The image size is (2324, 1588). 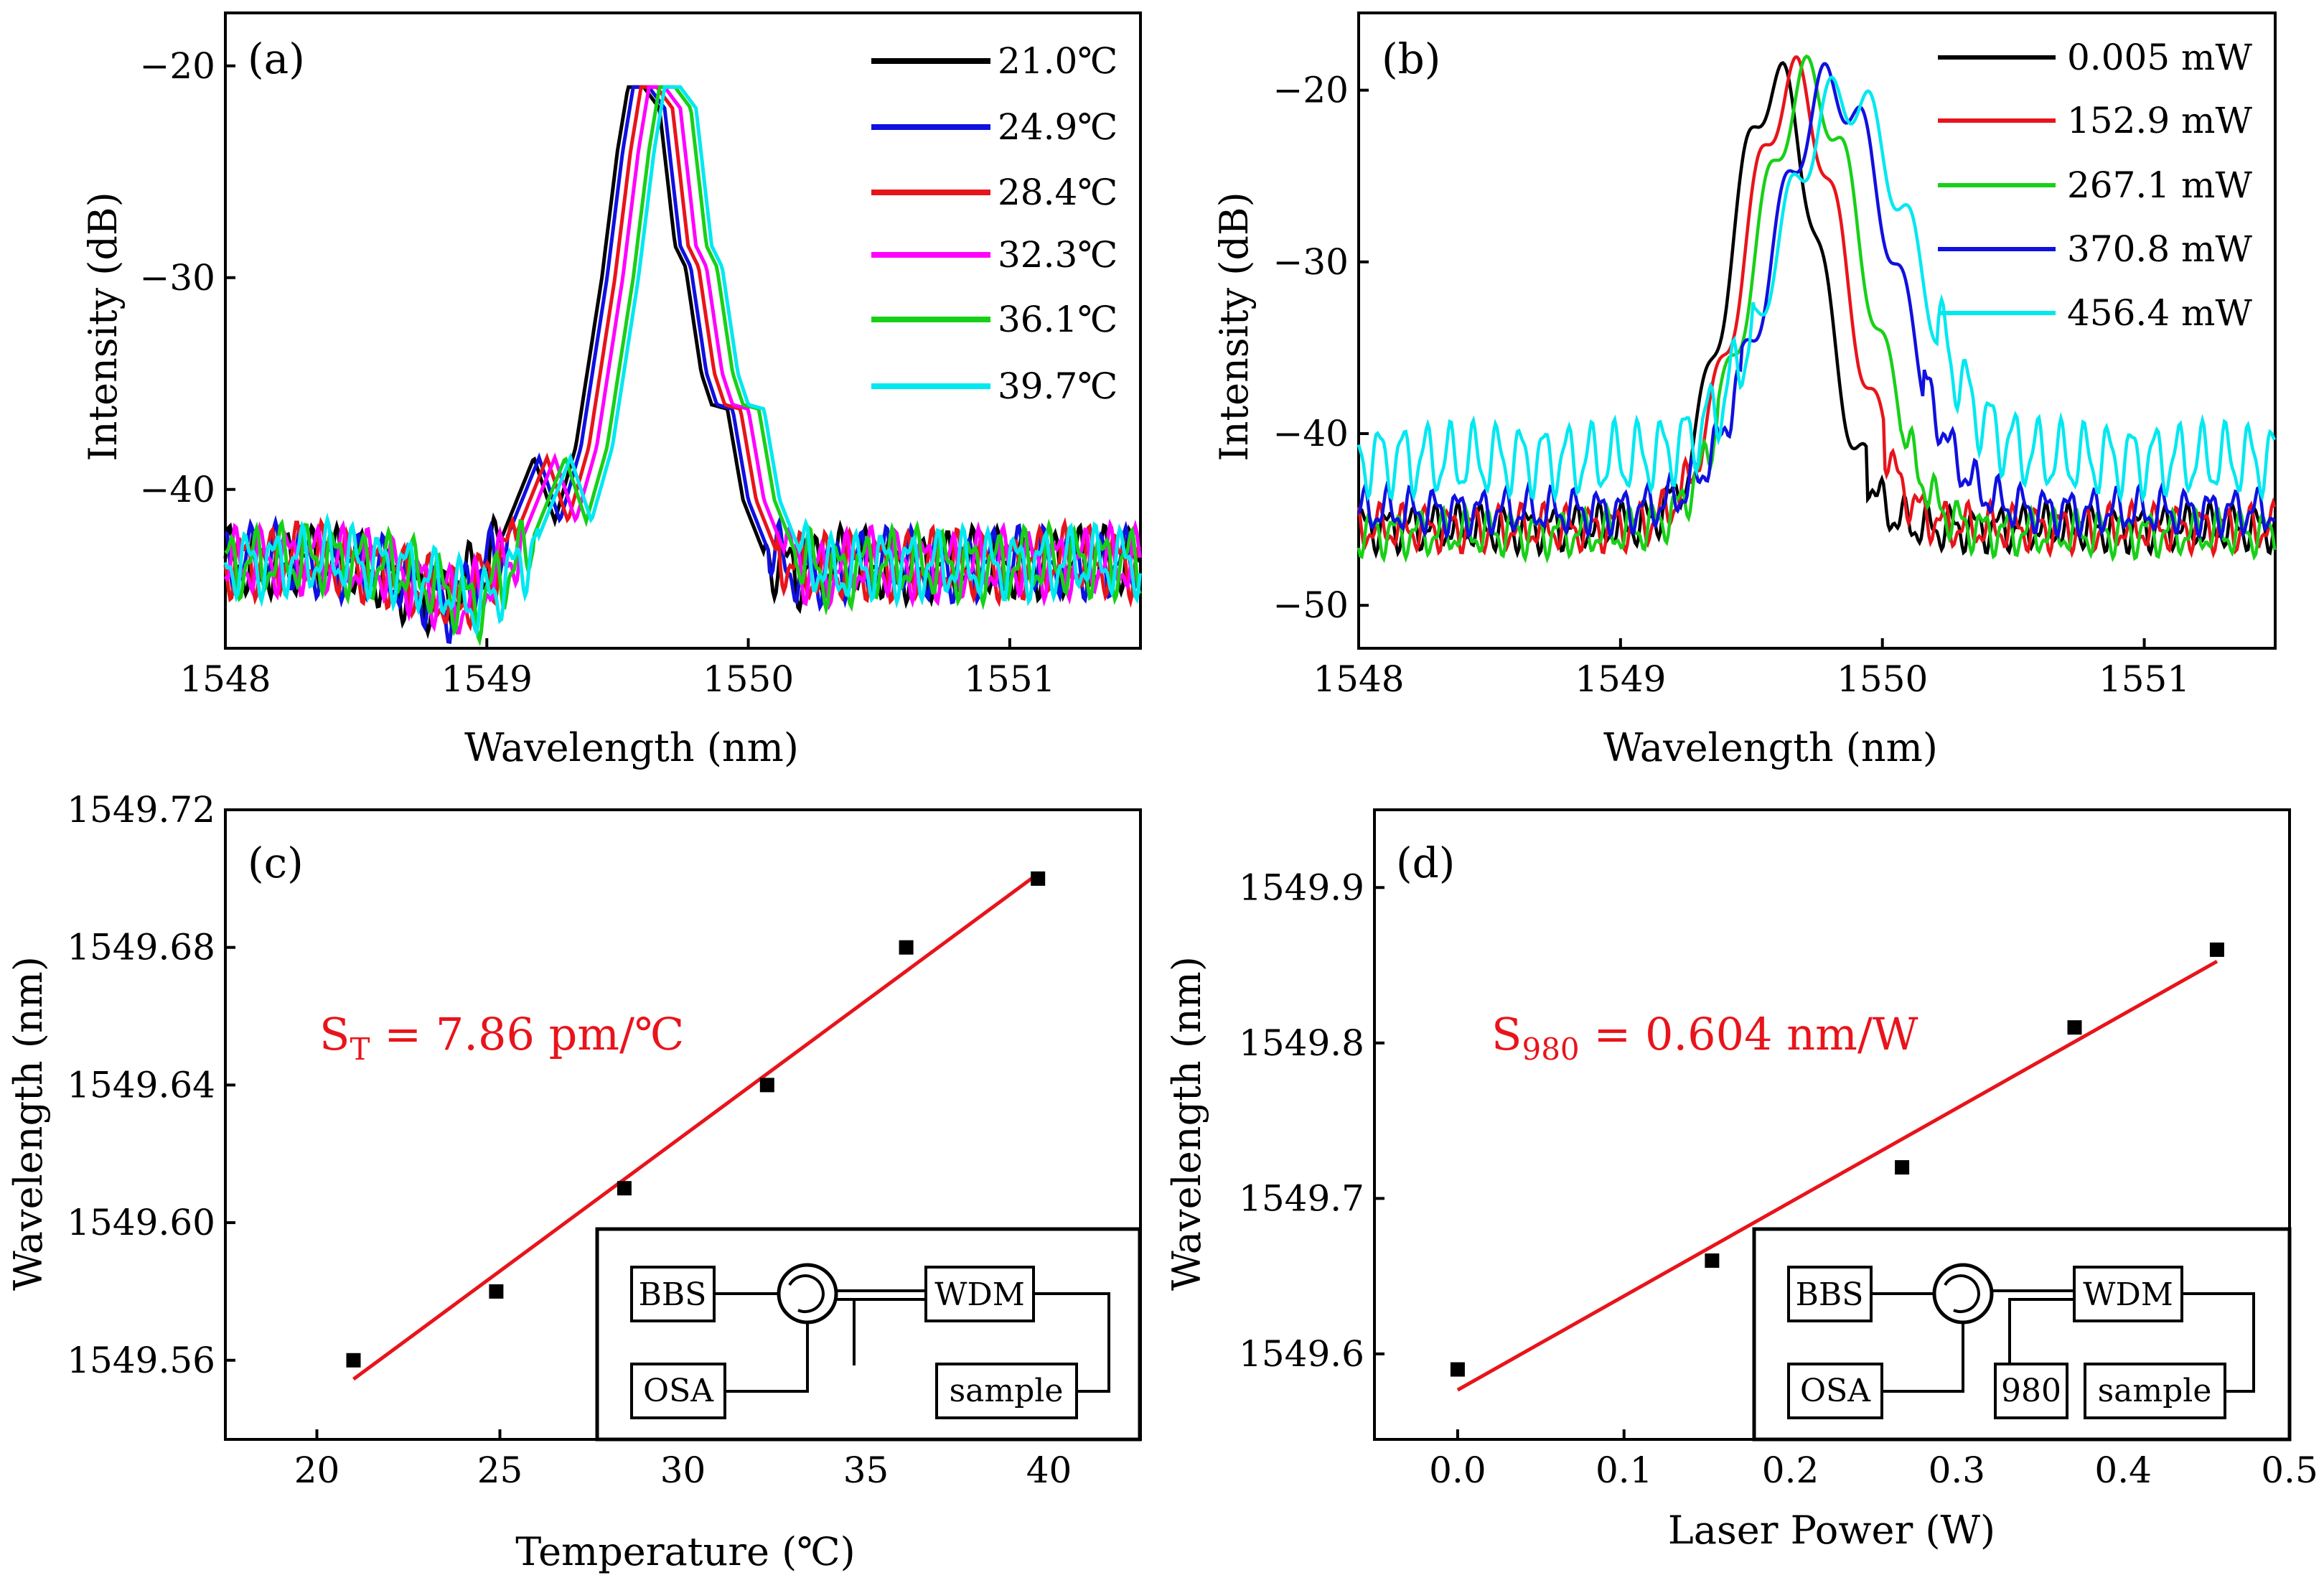 What do you see at coordinates (1790, 1470) in the screenshot?
I see `x-tick-label: 0.2` at bounding box center [1790, 1470].